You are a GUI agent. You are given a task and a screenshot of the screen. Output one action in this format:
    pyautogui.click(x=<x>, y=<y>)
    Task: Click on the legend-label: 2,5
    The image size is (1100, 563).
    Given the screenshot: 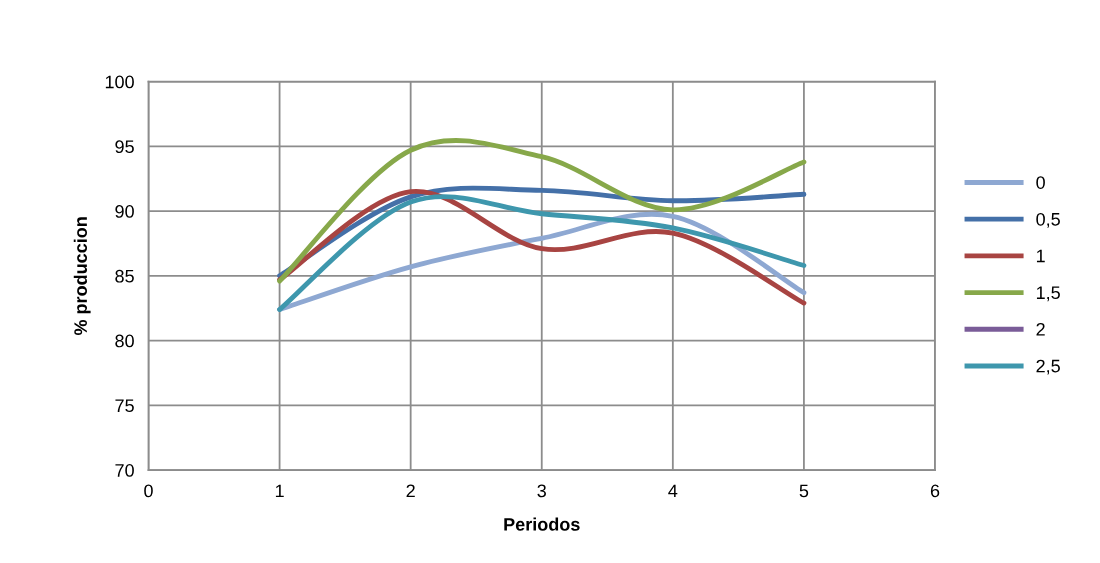 What is the action you would take?
    pyautogui.click(x=1048, y=367)
    